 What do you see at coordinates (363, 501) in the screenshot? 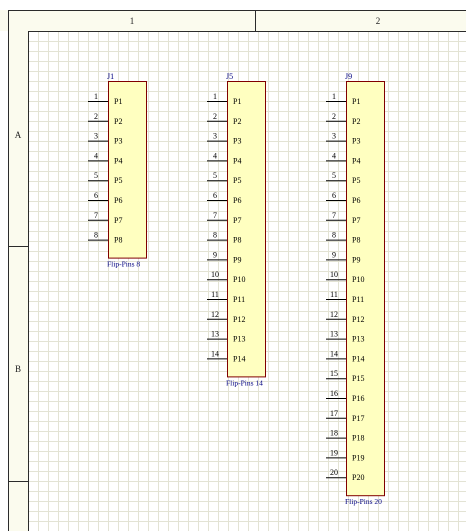
I see `component-comment: Flip-Pins 20` at bounding box center [363, 501].